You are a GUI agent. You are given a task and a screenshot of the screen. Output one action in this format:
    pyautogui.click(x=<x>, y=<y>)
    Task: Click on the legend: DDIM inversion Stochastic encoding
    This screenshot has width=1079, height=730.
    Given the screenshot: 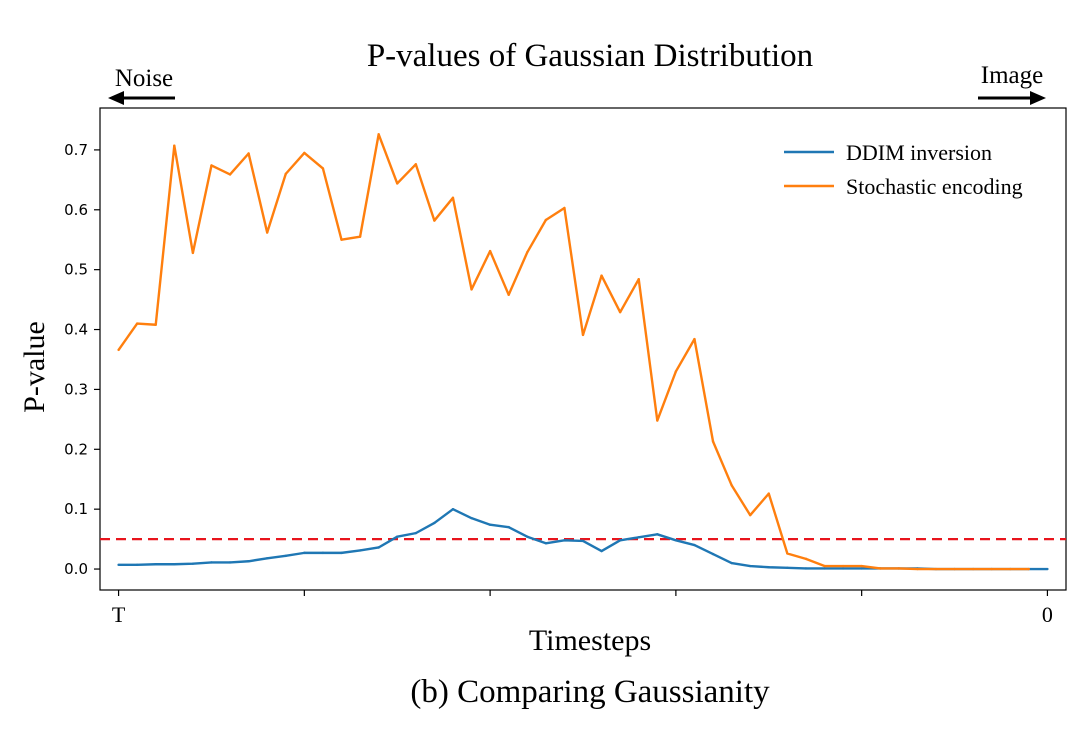 What is the action you would take?
    pyautogui.click(x=903, y=169)
    